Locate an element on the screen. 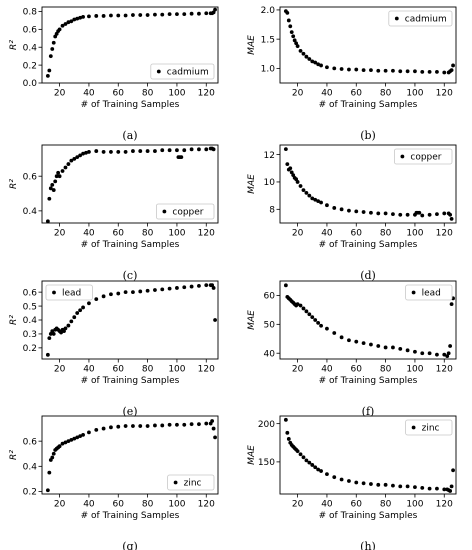  x-tick-label: 60 is located at coordinates (357, 94).